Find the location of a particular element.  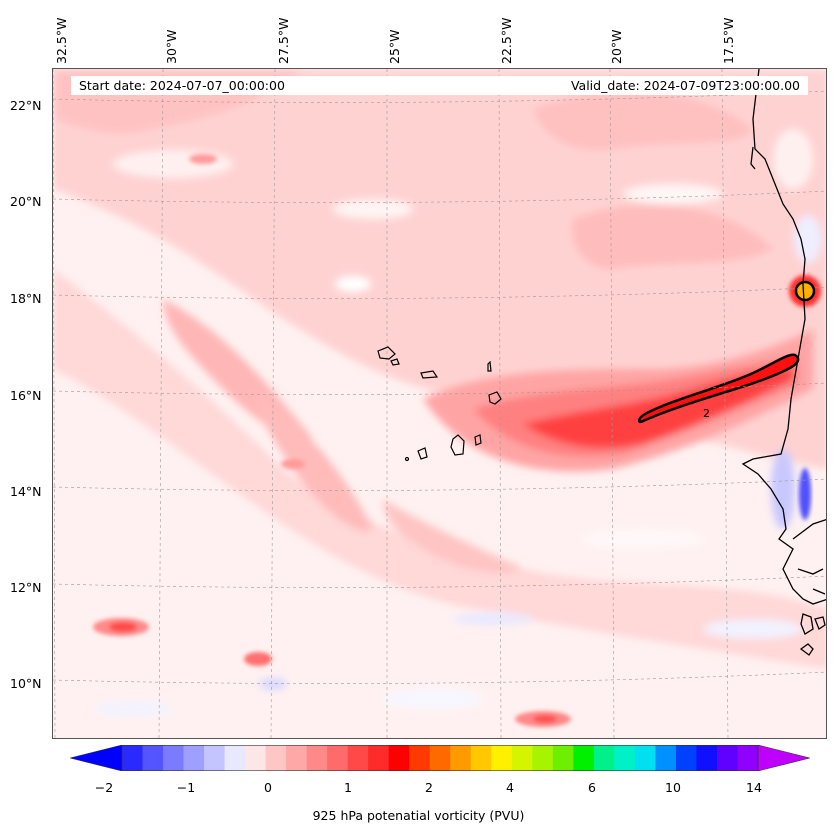

colorbar-tick: 10 is located at coordinates (673, 787).